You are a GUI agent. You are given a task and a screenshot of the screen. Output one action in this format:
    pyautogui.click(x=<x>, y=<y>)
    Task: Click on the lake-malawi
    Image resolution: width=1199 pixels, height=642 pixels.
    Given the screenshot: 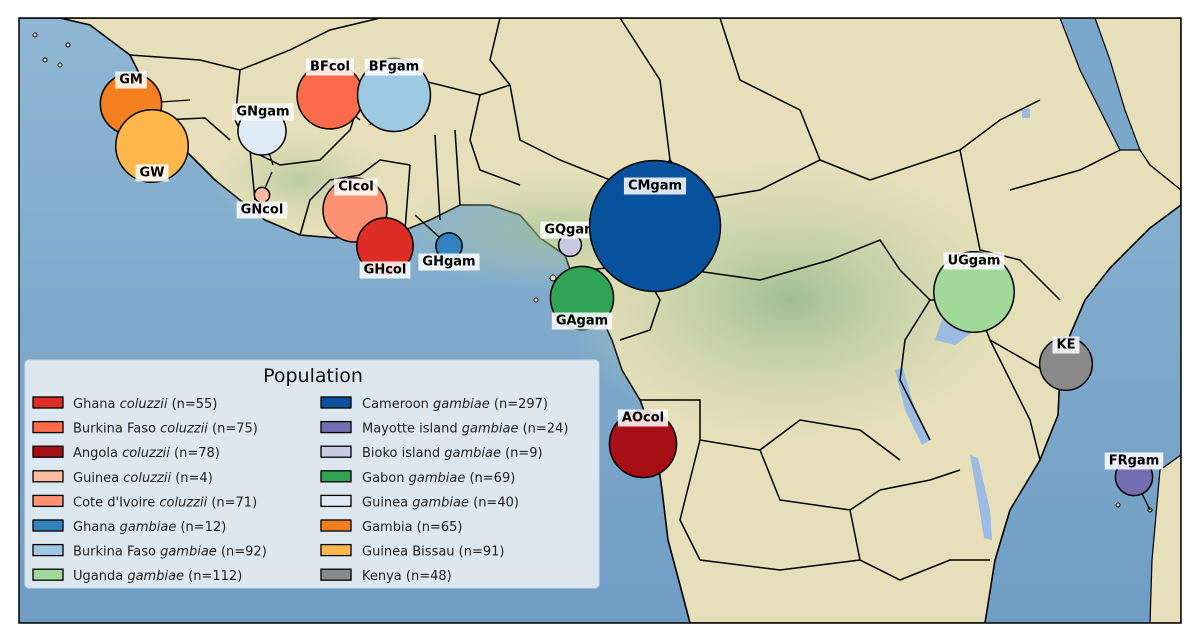 What is the action you would take?
    pyautogui.click(x=981, y=497)
    